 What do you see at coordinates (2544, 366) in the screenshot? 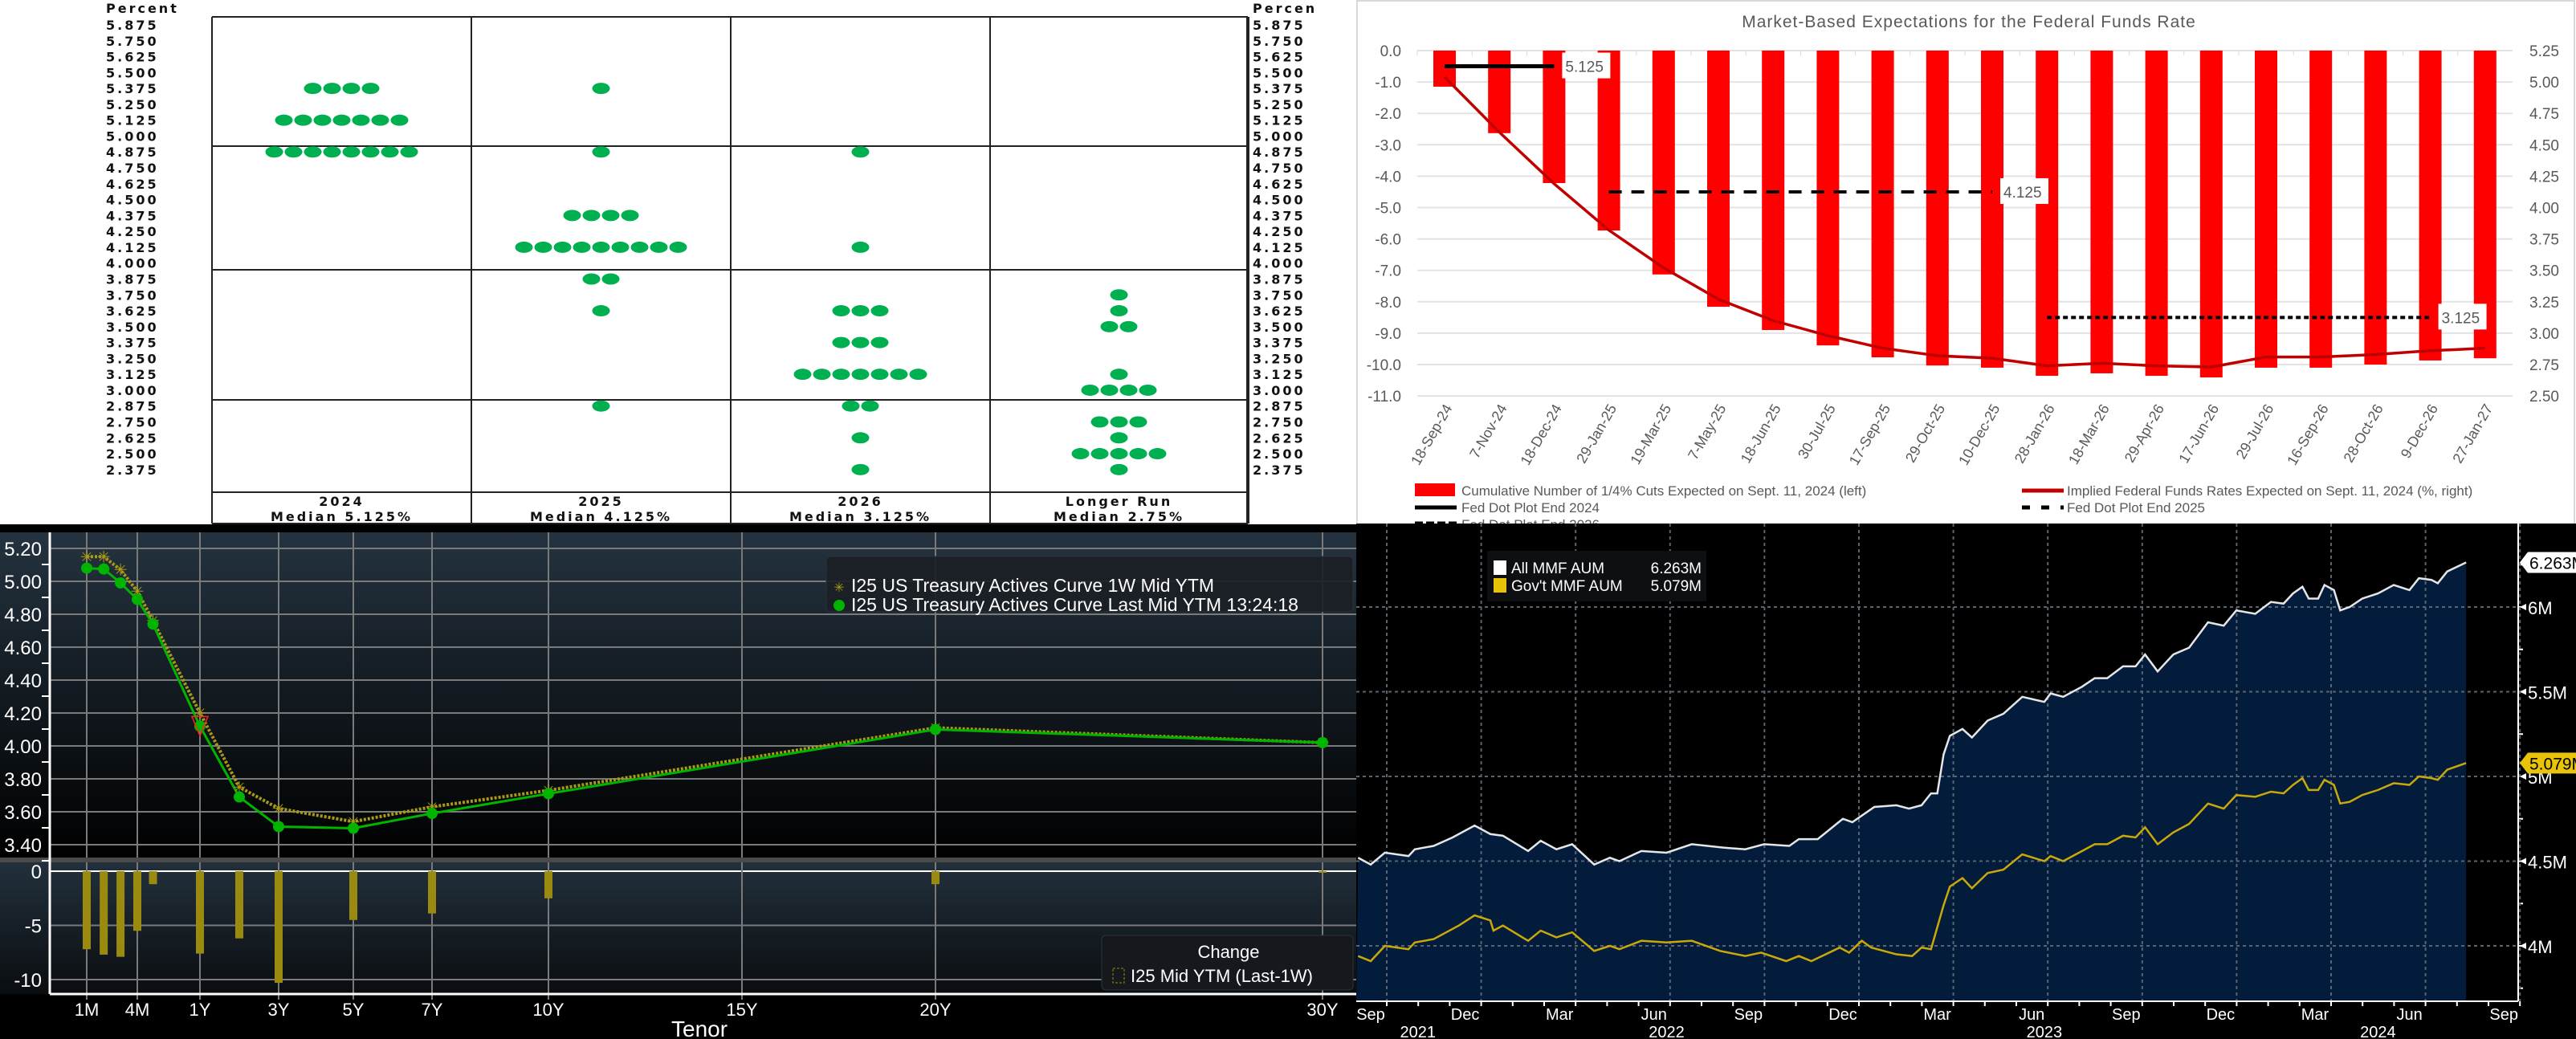
I see `right-axis-tick: 2.75` at bounding box center [2544, 366].